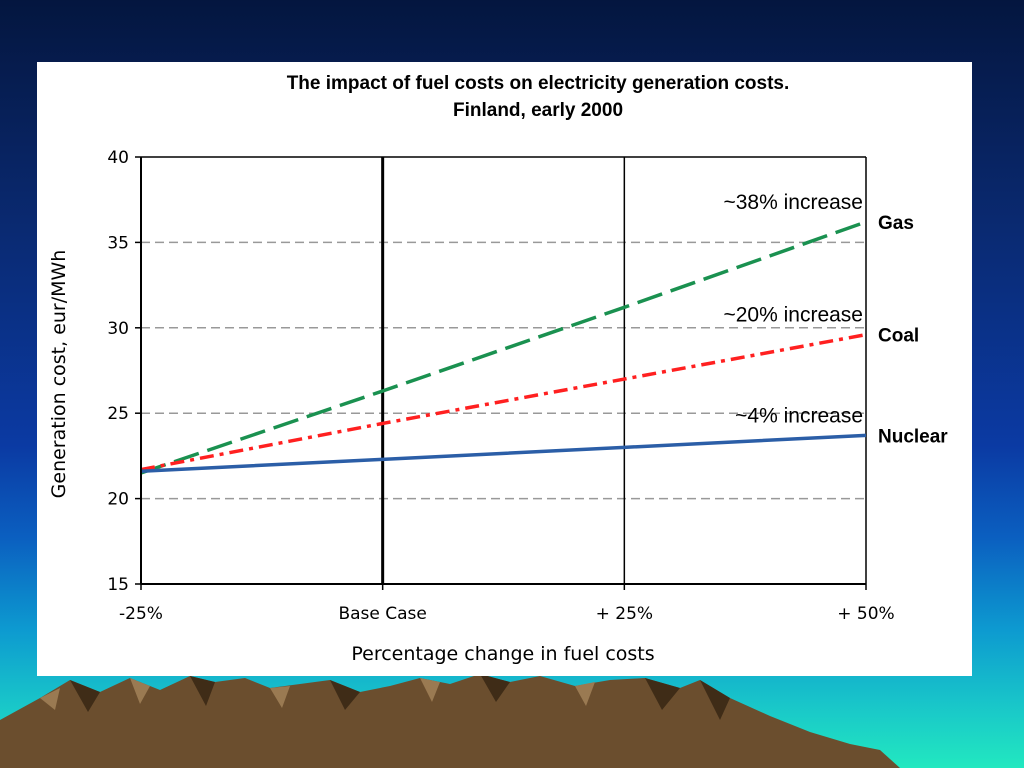  Describe the element at coordinates (913, 436) in the screenshot. I see `series-label-nuclear: Nuclear` at that location.